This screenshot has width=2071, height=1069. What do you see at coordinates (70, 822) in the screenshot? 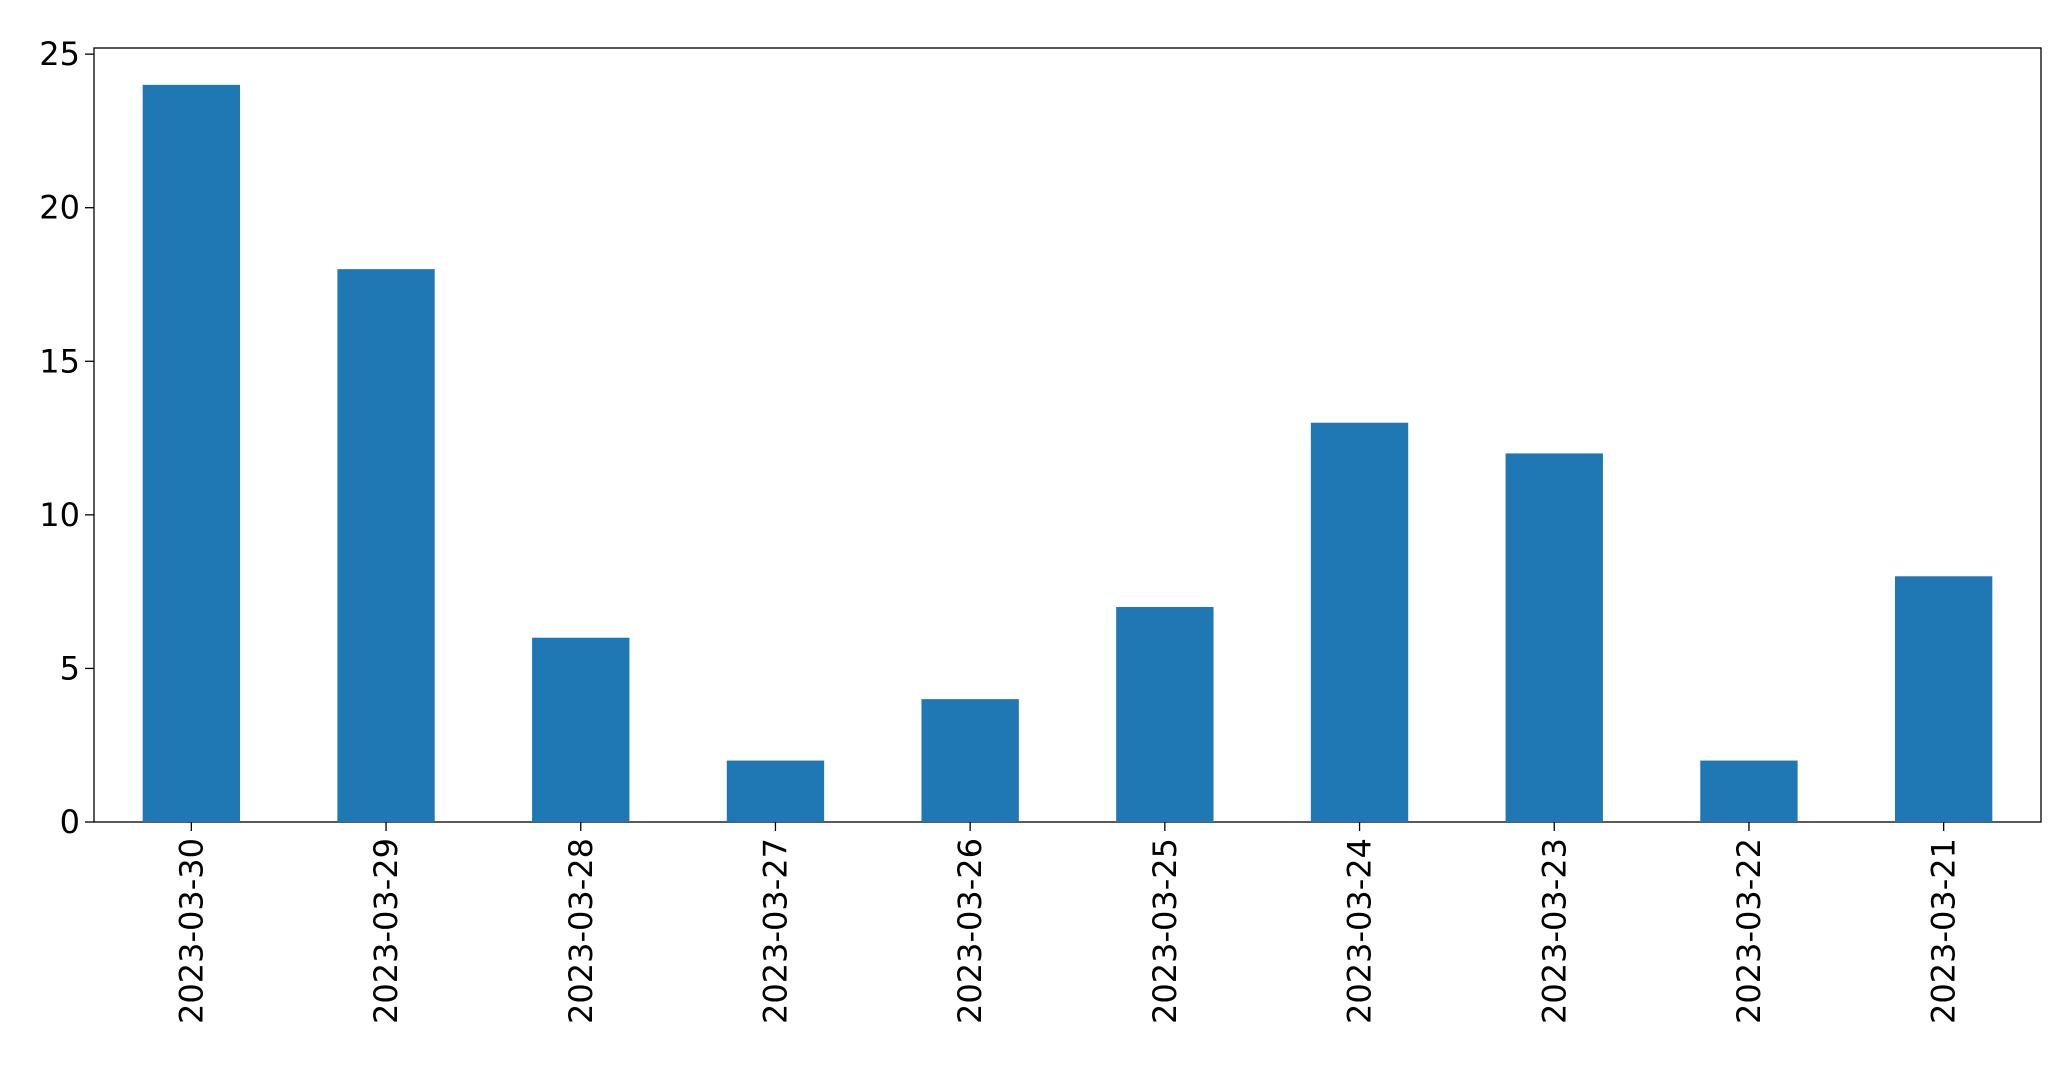
I see `y-tick-label: 0` at bounding box center [70, 822].